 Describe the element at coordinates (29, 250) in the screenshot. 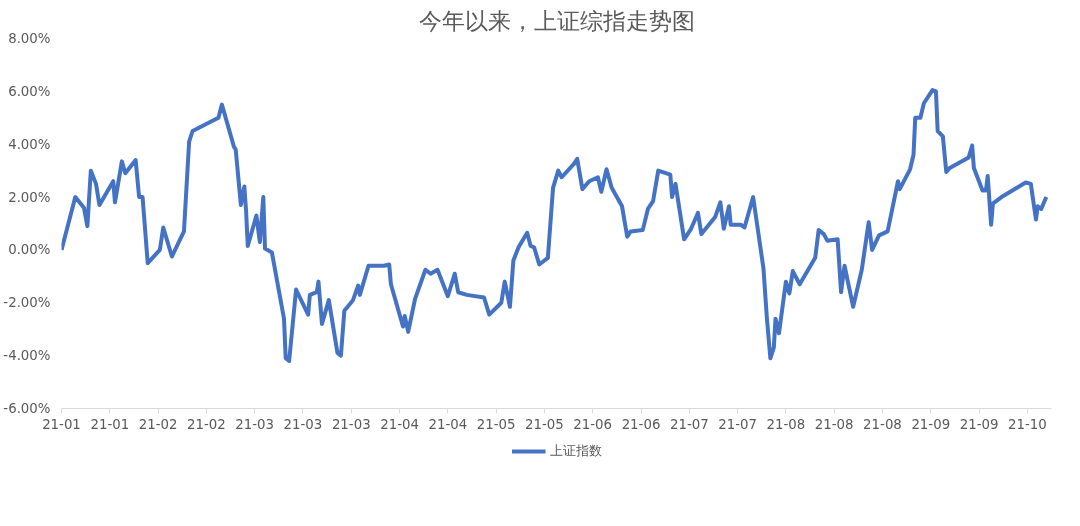

I see `y-tick-label: 0.00%` at that location.